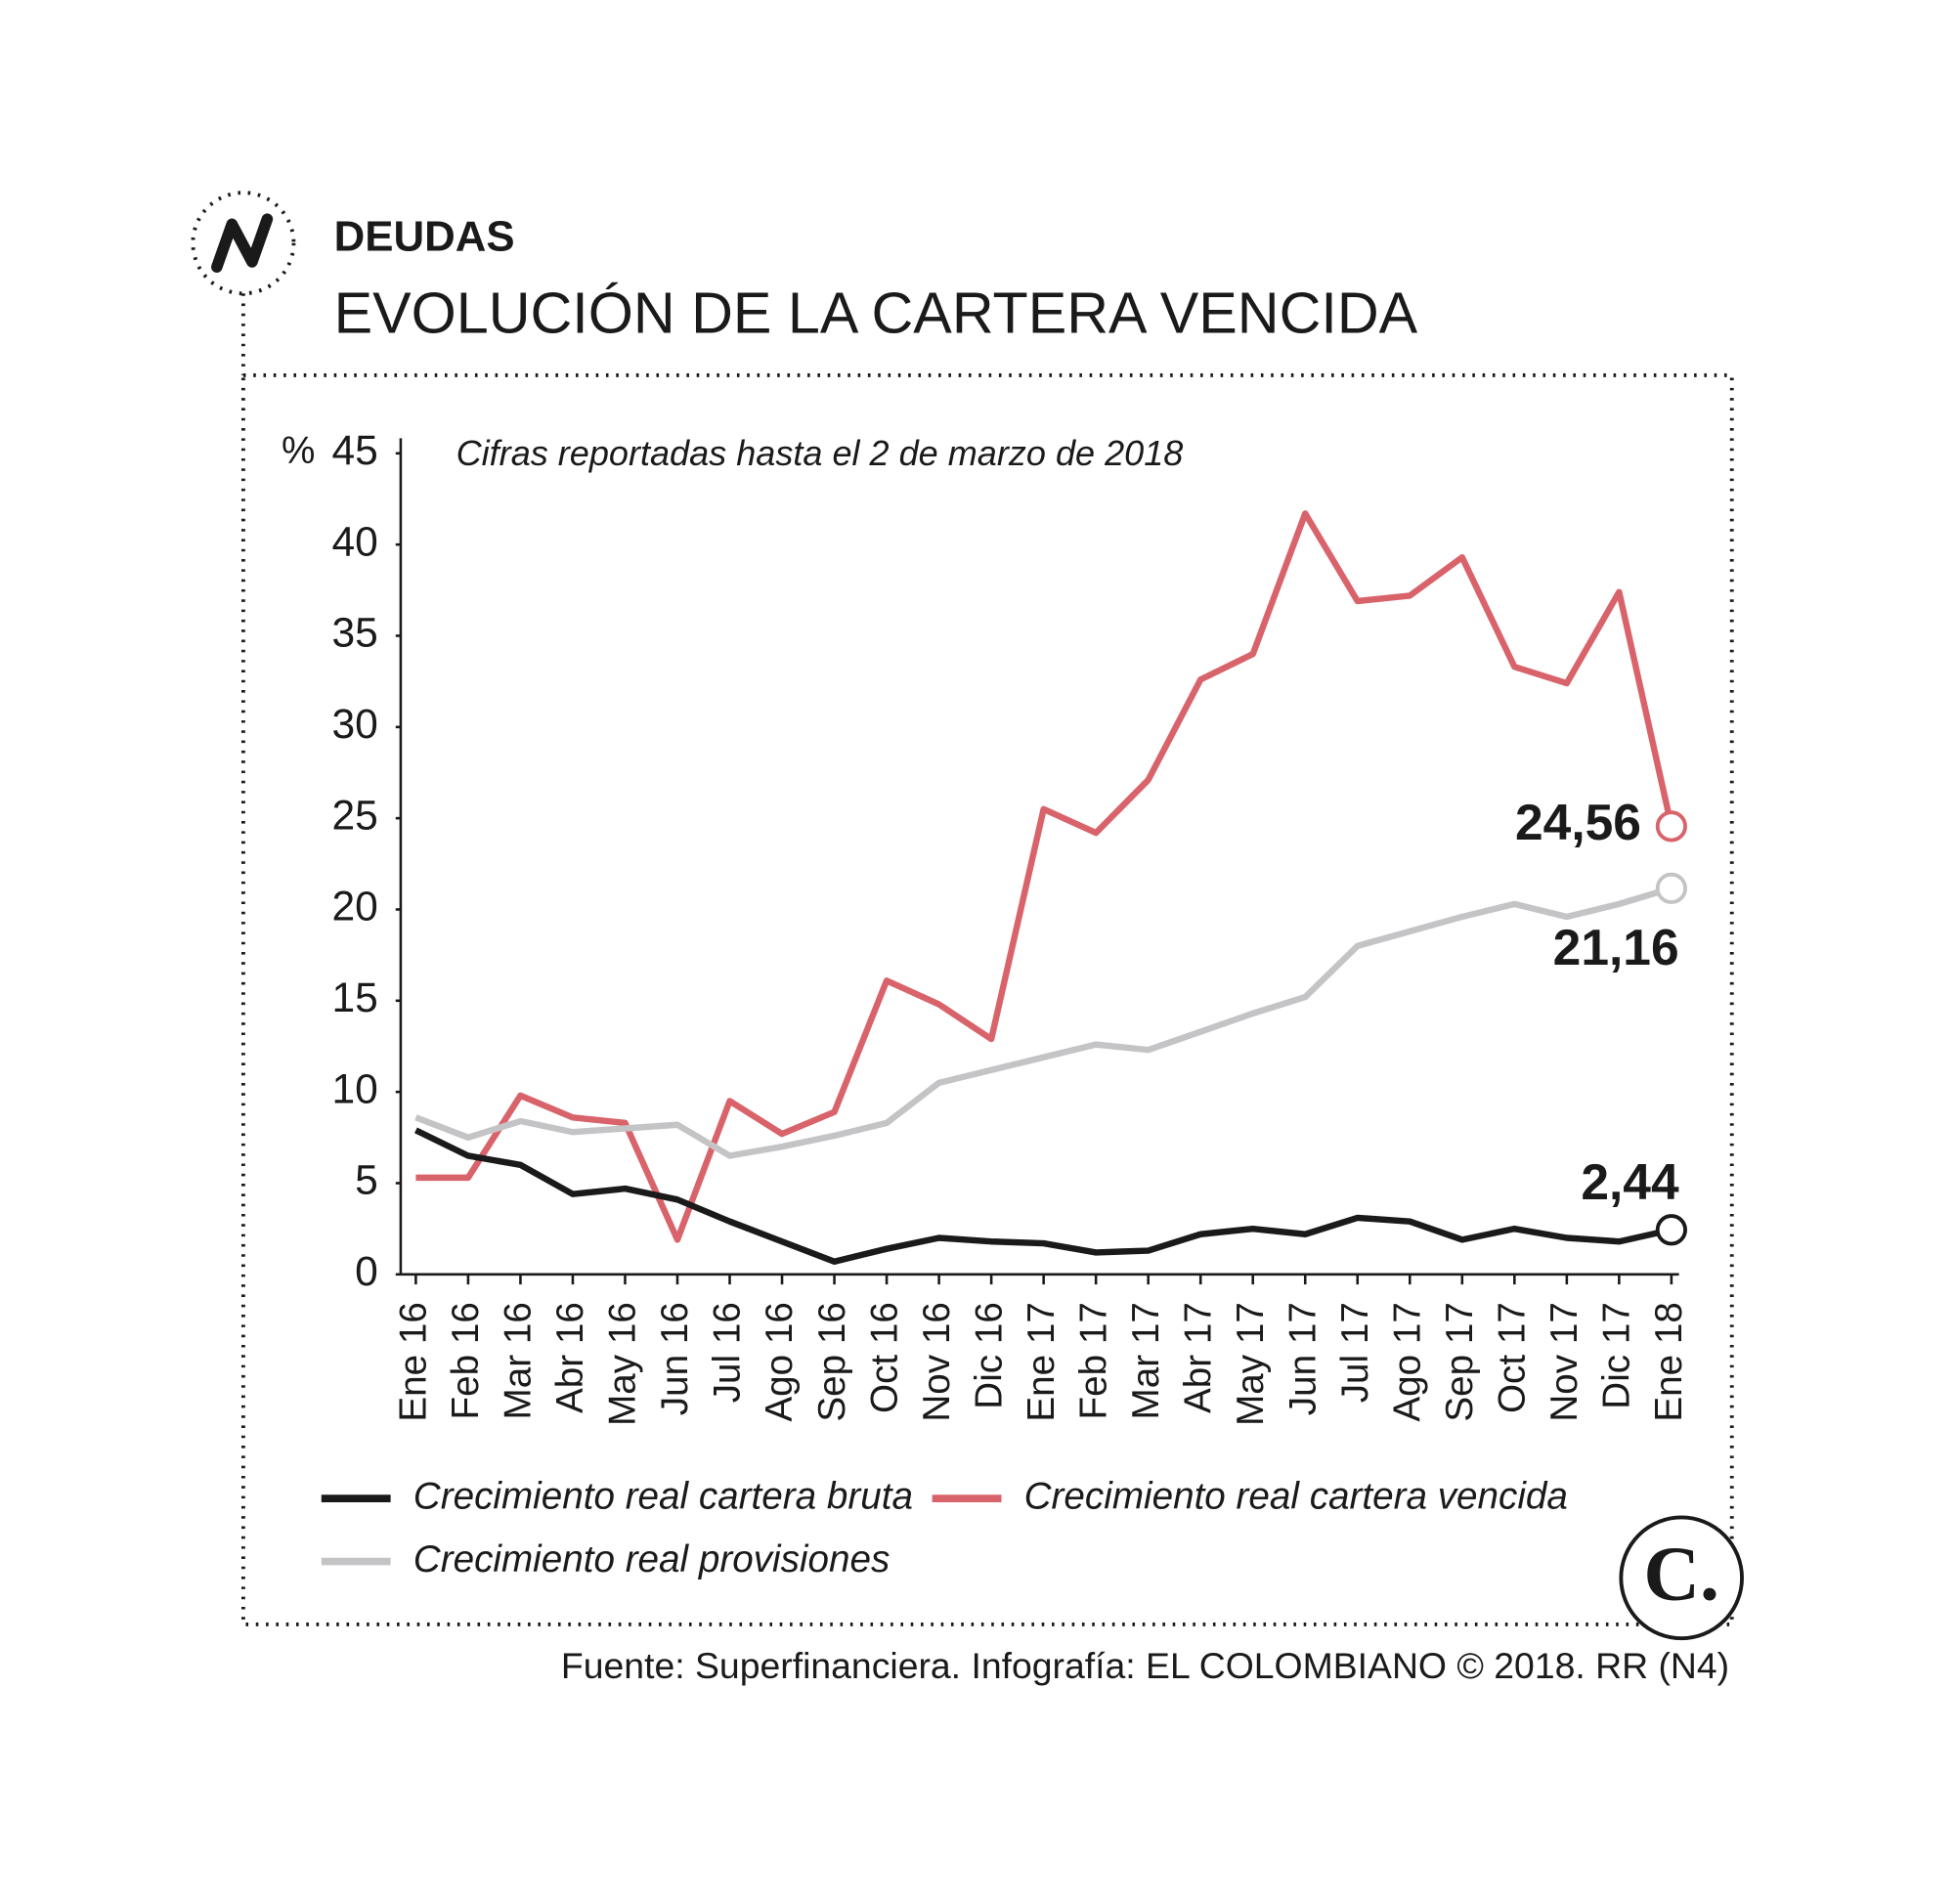 Image resolution: width=1955 pixels, height=1904 pixels. I want to click on x-tick-label: Jul 16, so click(728, 1352).